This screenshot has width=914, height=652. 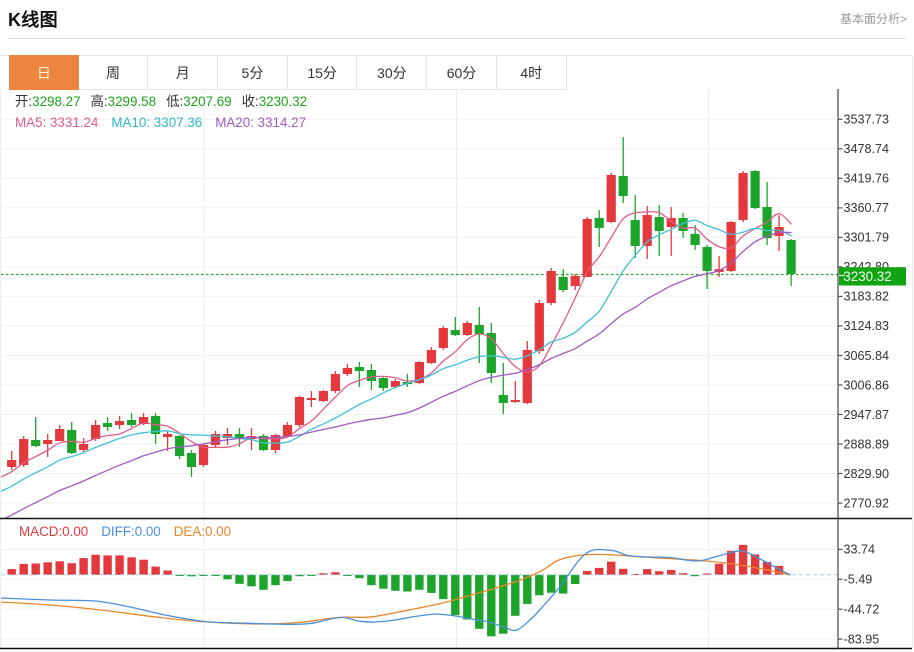 What do you see at coordinates (862, 639) in the screenshot?
I see `svg-text: -83.95` at bounding box center [862, 639].